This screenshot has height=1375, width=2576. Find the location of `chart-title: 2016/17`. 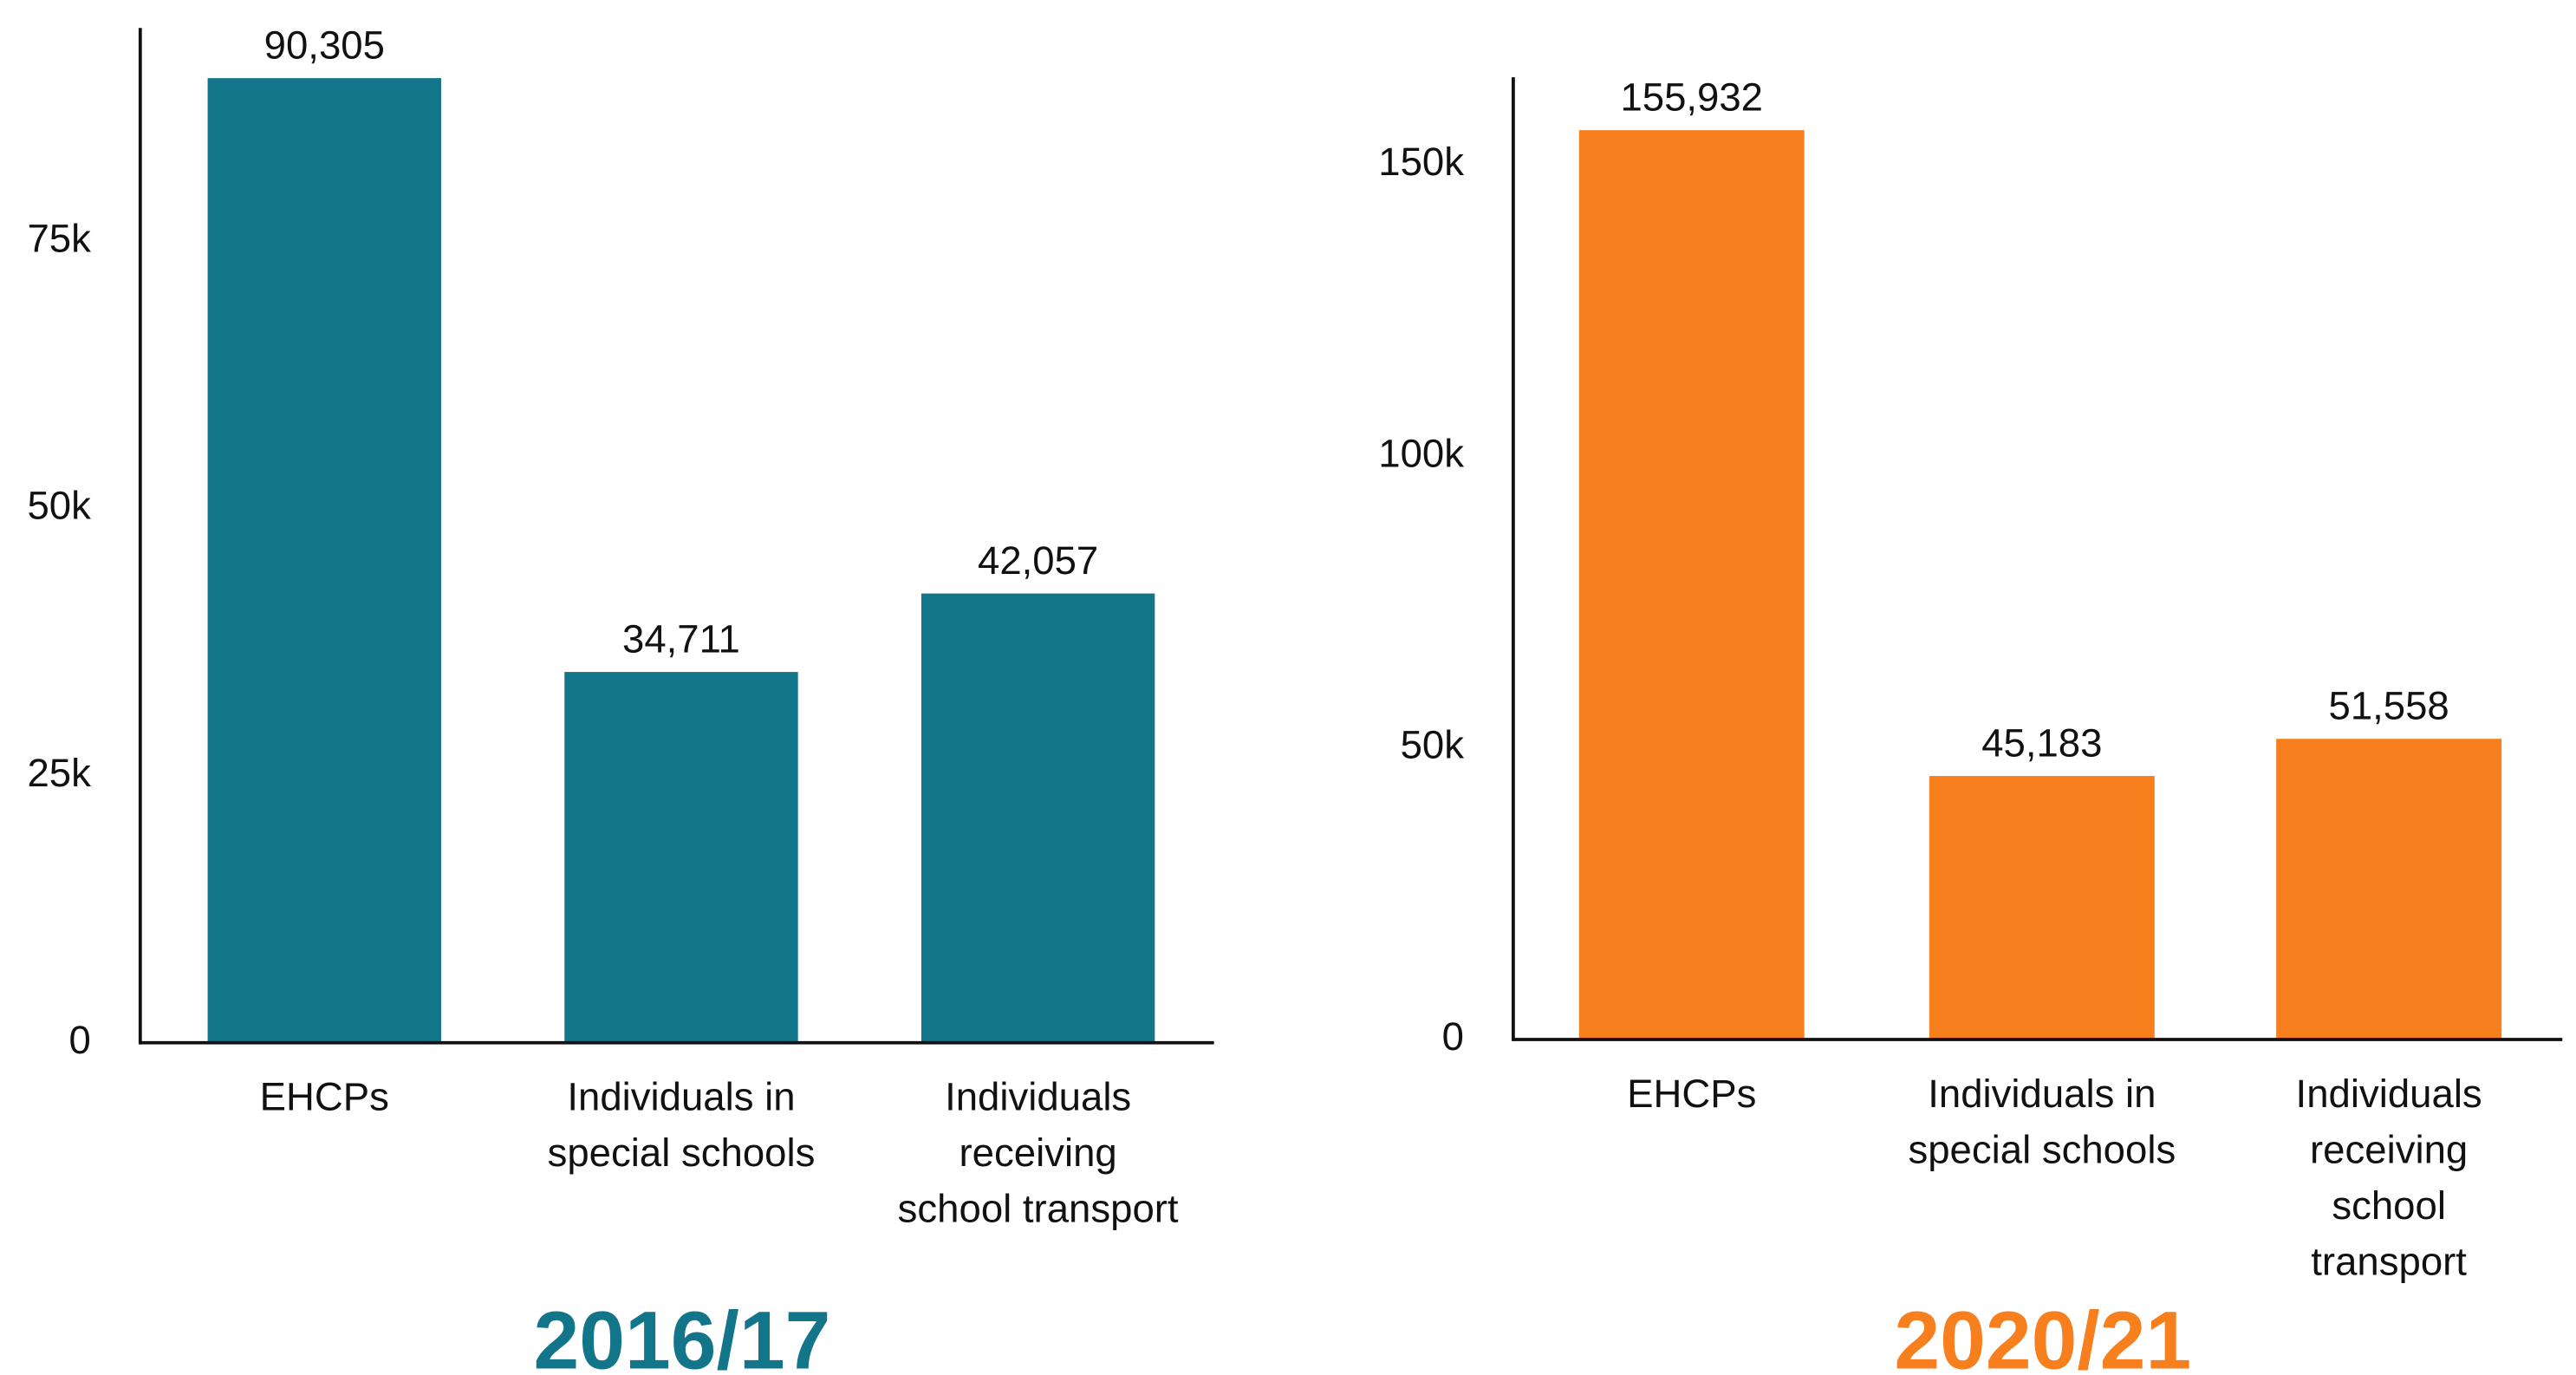

chart-title: 2016/17 is located at coordinates (681, 1334).